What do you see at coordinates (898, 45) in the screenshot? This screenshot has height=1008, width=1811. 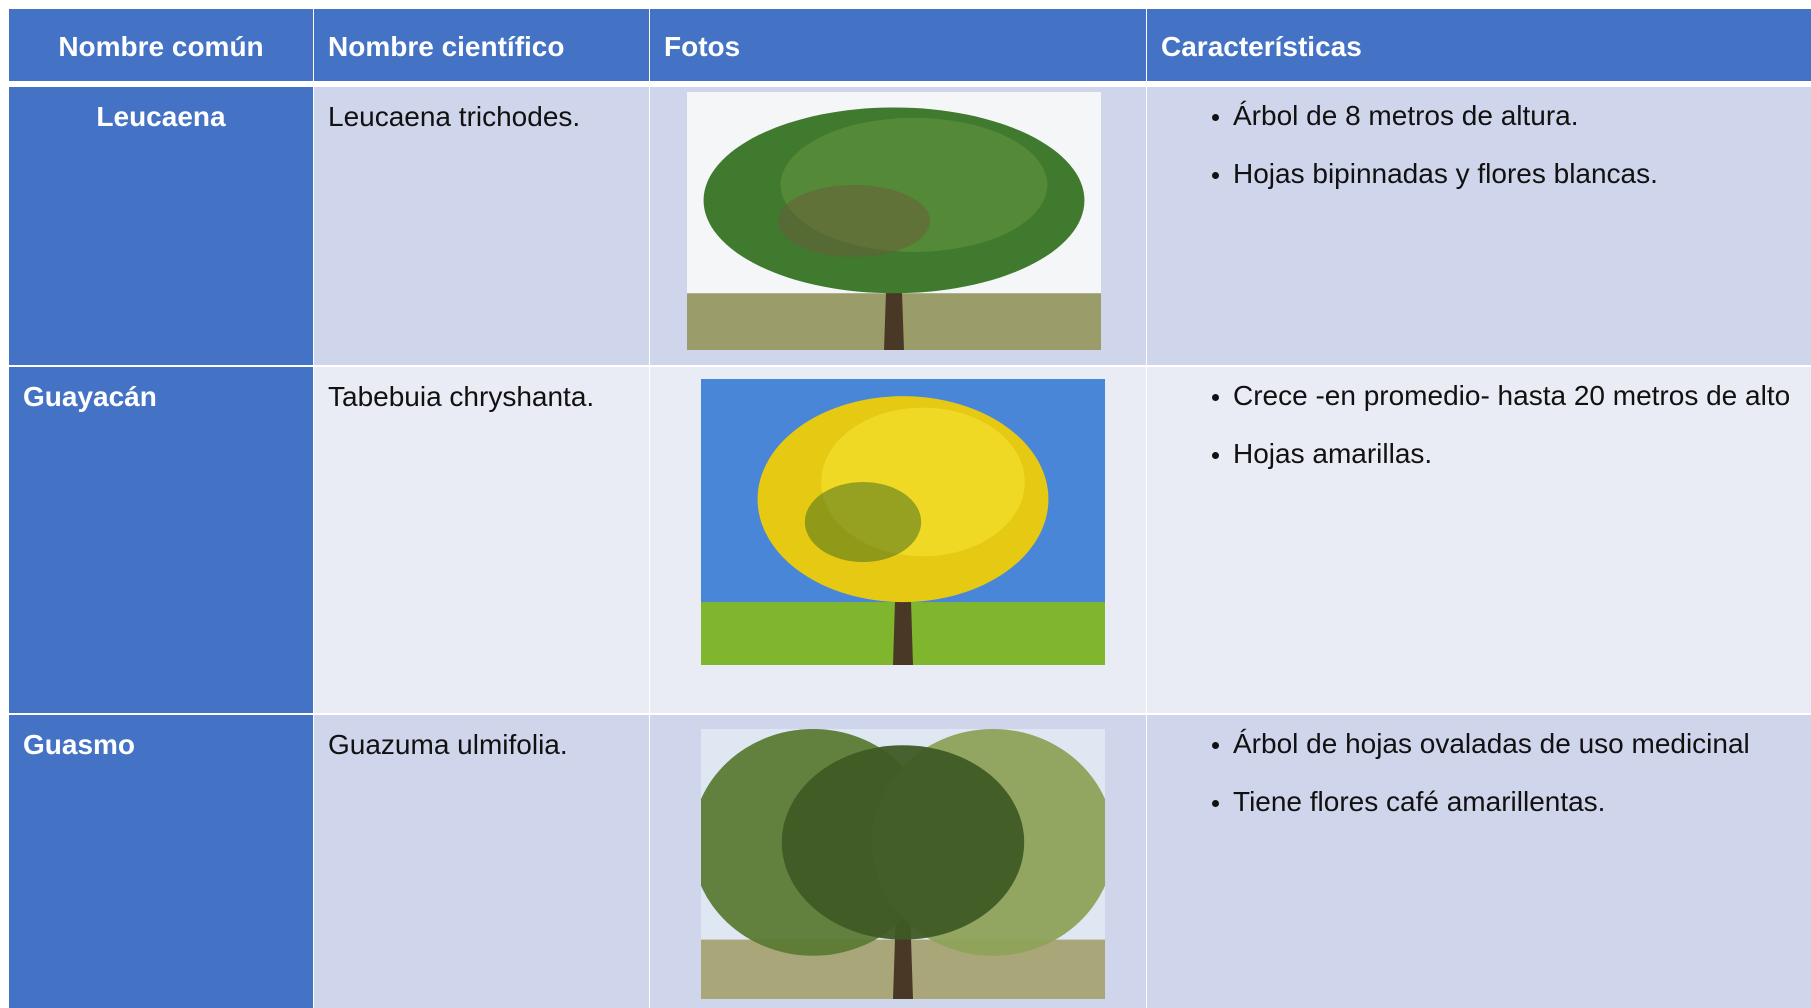 I see `header-cell: Fotos` at bounding box center [898, 45].